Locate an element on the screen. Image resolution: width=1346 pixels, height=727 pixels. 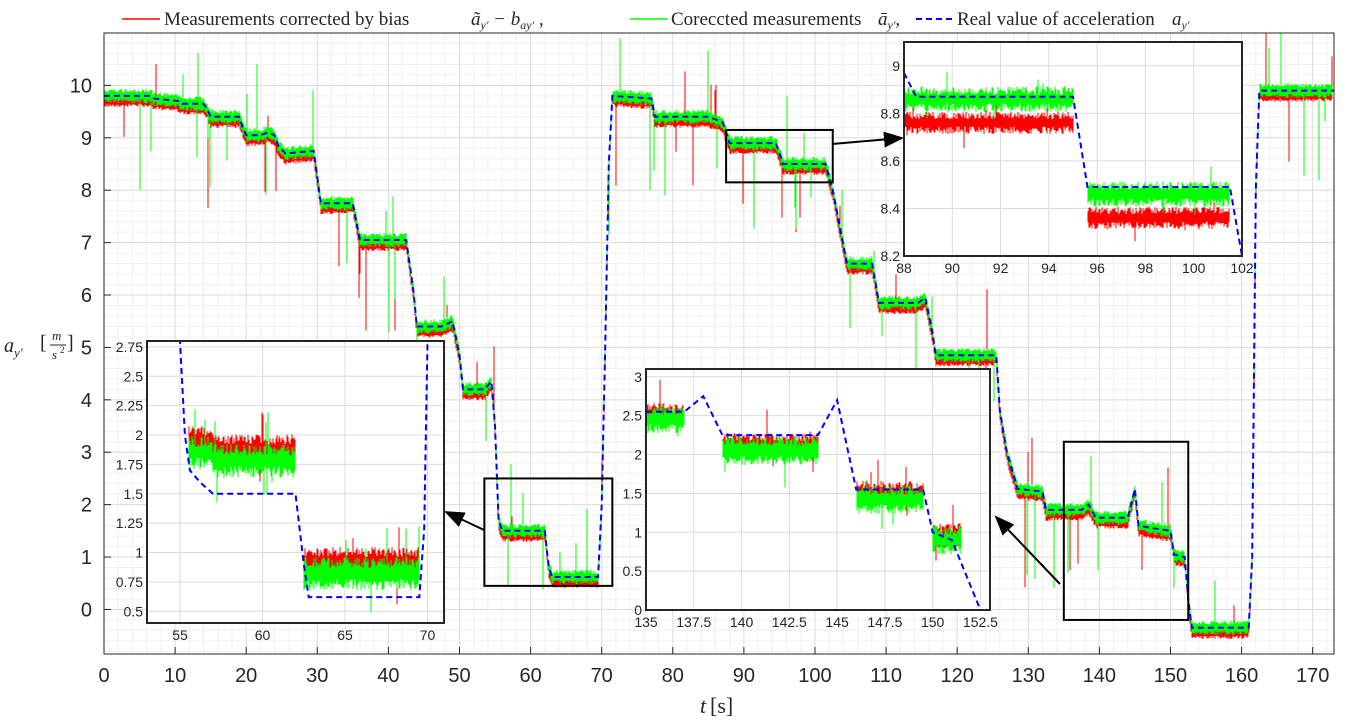
inset-y-tick-label: 1.25 is located at coordinates (129, 523).